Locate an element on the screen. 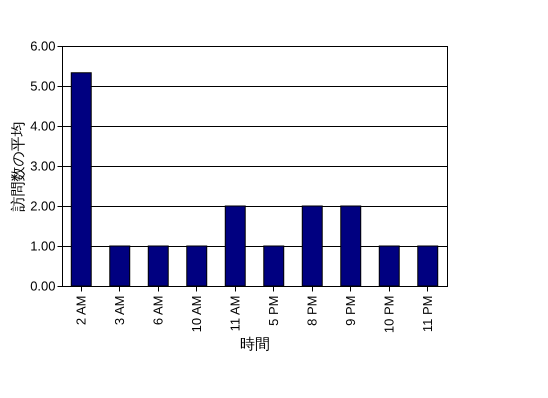 This screenshot has width=548, height=398. y-tick-label: 0.00 is located at coordinates (43, 286).